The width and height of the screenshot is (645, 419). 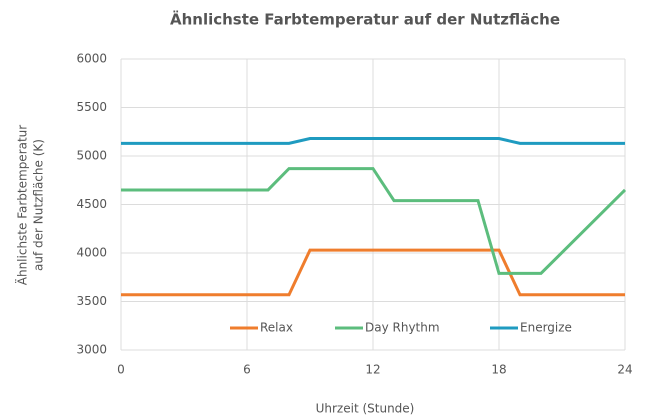 What do you see at coordinates (121, 370) in the screenshot?
I see `x-tick-label: 0` at bounding box center [121, 370].